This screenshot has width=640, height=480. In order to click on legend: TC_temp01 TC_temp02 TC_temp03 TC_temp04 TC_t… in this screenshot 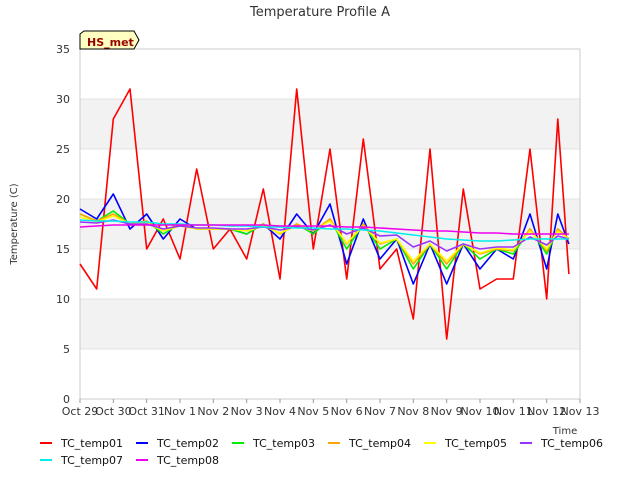, I will do `click(321, 452)`.